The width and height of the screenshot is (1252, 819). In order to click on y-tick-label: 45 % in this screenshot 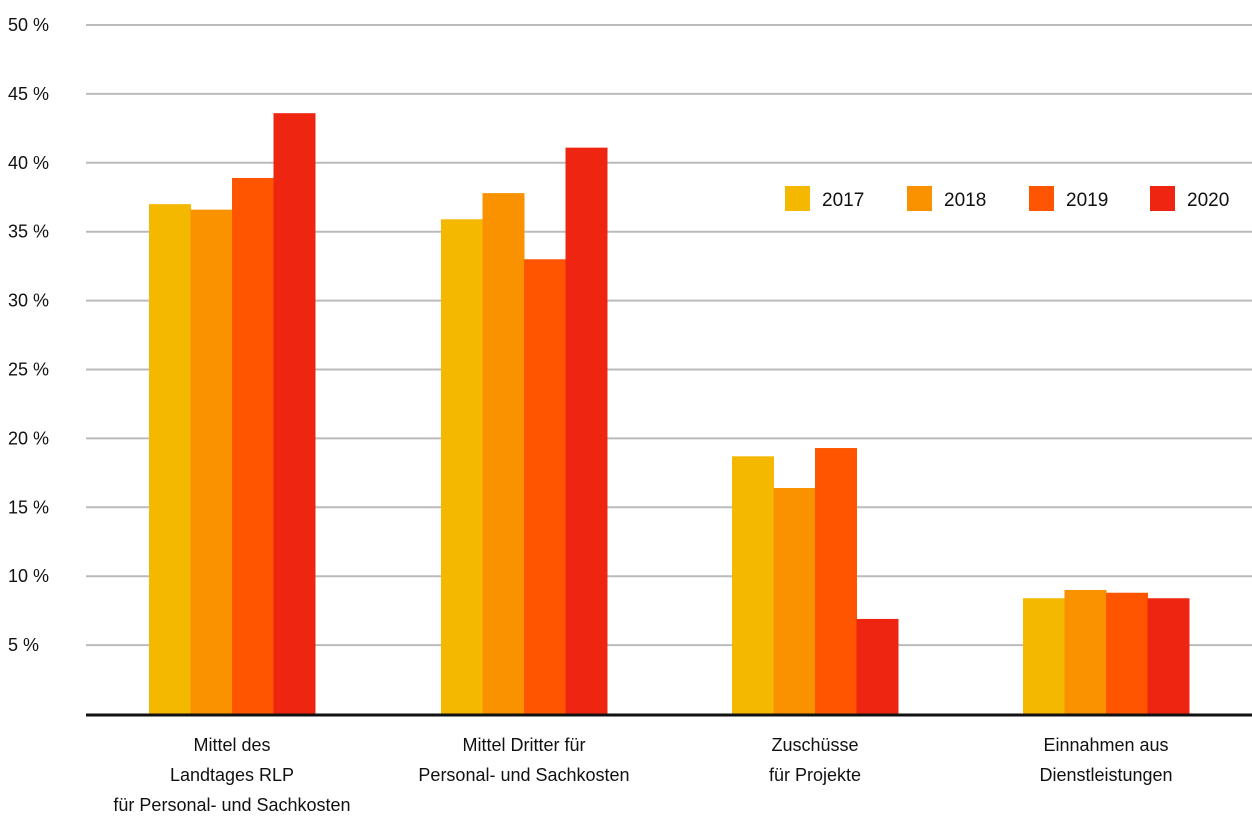, I will do `click(28, 94)`.